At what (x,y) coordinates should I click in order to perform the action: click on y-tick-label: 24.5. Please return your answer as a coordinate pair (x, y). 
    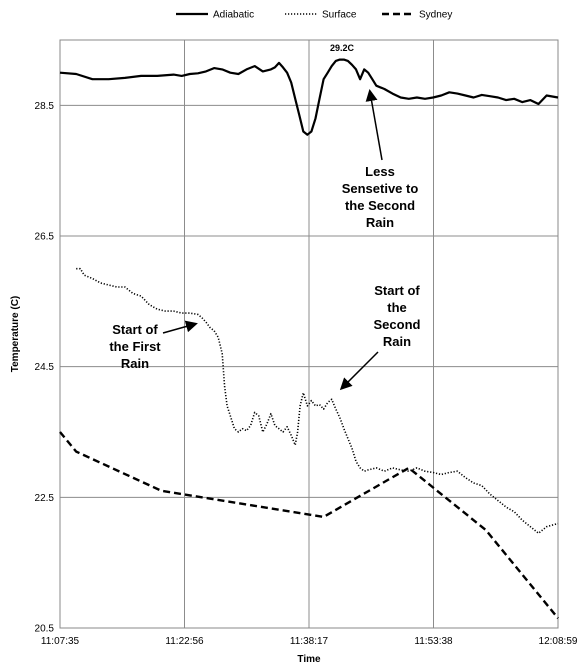
    Looking at the image, I should click on (45, 367).